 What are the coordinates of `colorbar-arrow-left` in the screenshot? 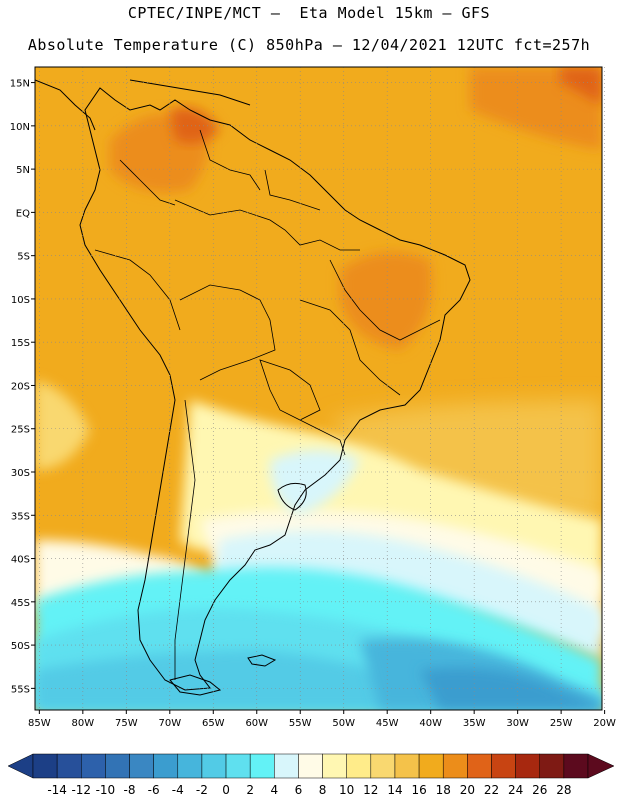 It's located at (20, 766).